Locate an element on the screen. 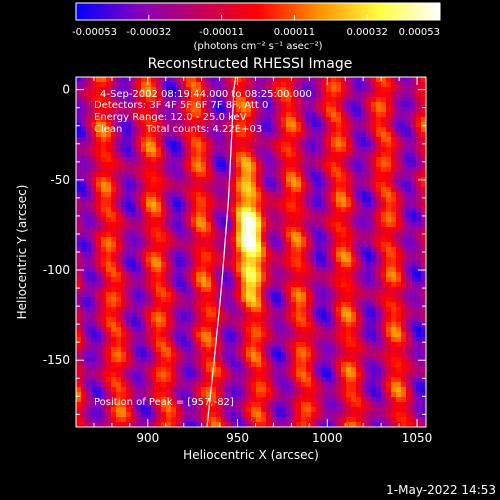 This screenshot has height=500, width=500. colorbar-tick-label: 0.00053 is located at coordinates (419, 32).